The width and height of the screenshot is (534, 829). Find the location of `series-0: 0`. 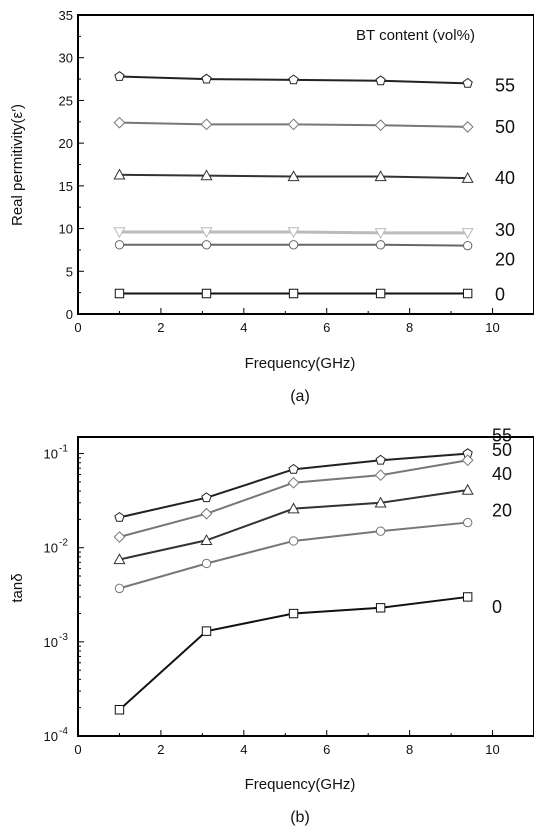

series-0: 0 is located at coordinates (308, 653).